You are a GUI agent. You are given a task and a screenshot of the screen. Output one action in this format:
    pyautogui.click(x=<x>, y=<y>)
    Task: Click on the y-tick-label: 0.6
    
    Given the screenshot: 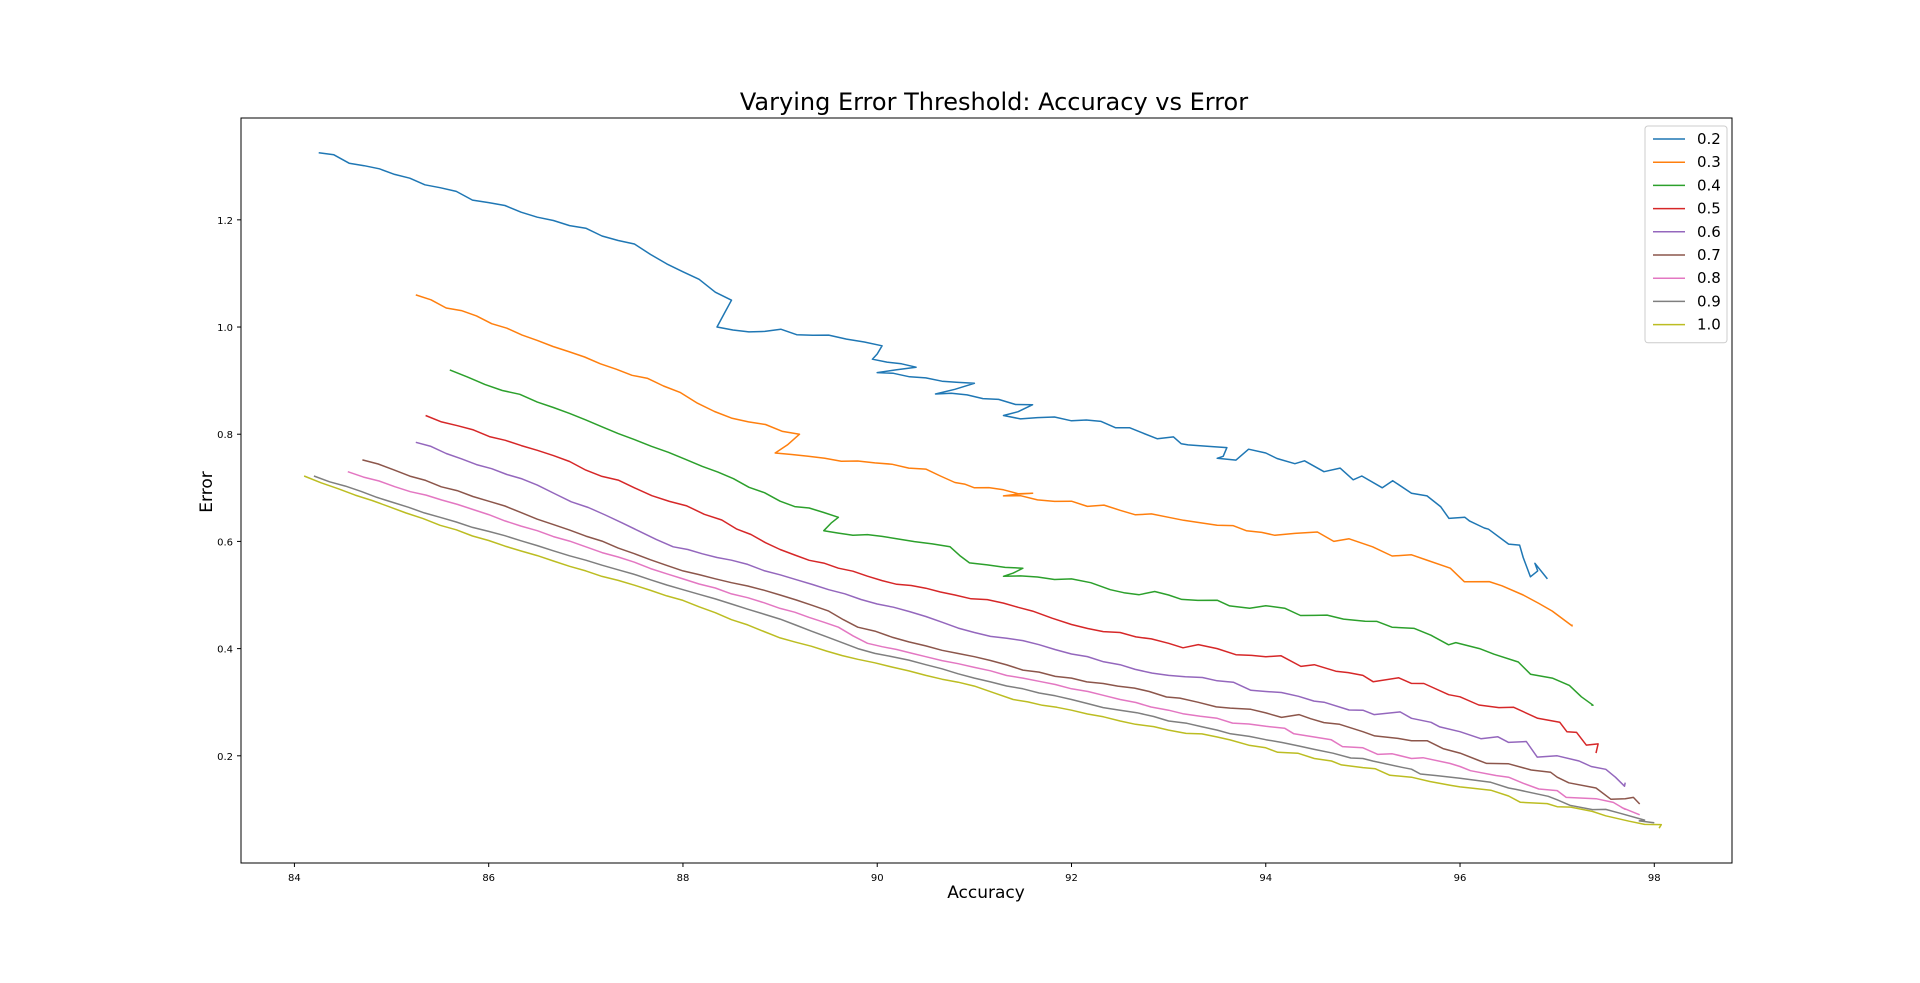 What is the action you would take?
    pyautogui.click(x=225, y=542)
    